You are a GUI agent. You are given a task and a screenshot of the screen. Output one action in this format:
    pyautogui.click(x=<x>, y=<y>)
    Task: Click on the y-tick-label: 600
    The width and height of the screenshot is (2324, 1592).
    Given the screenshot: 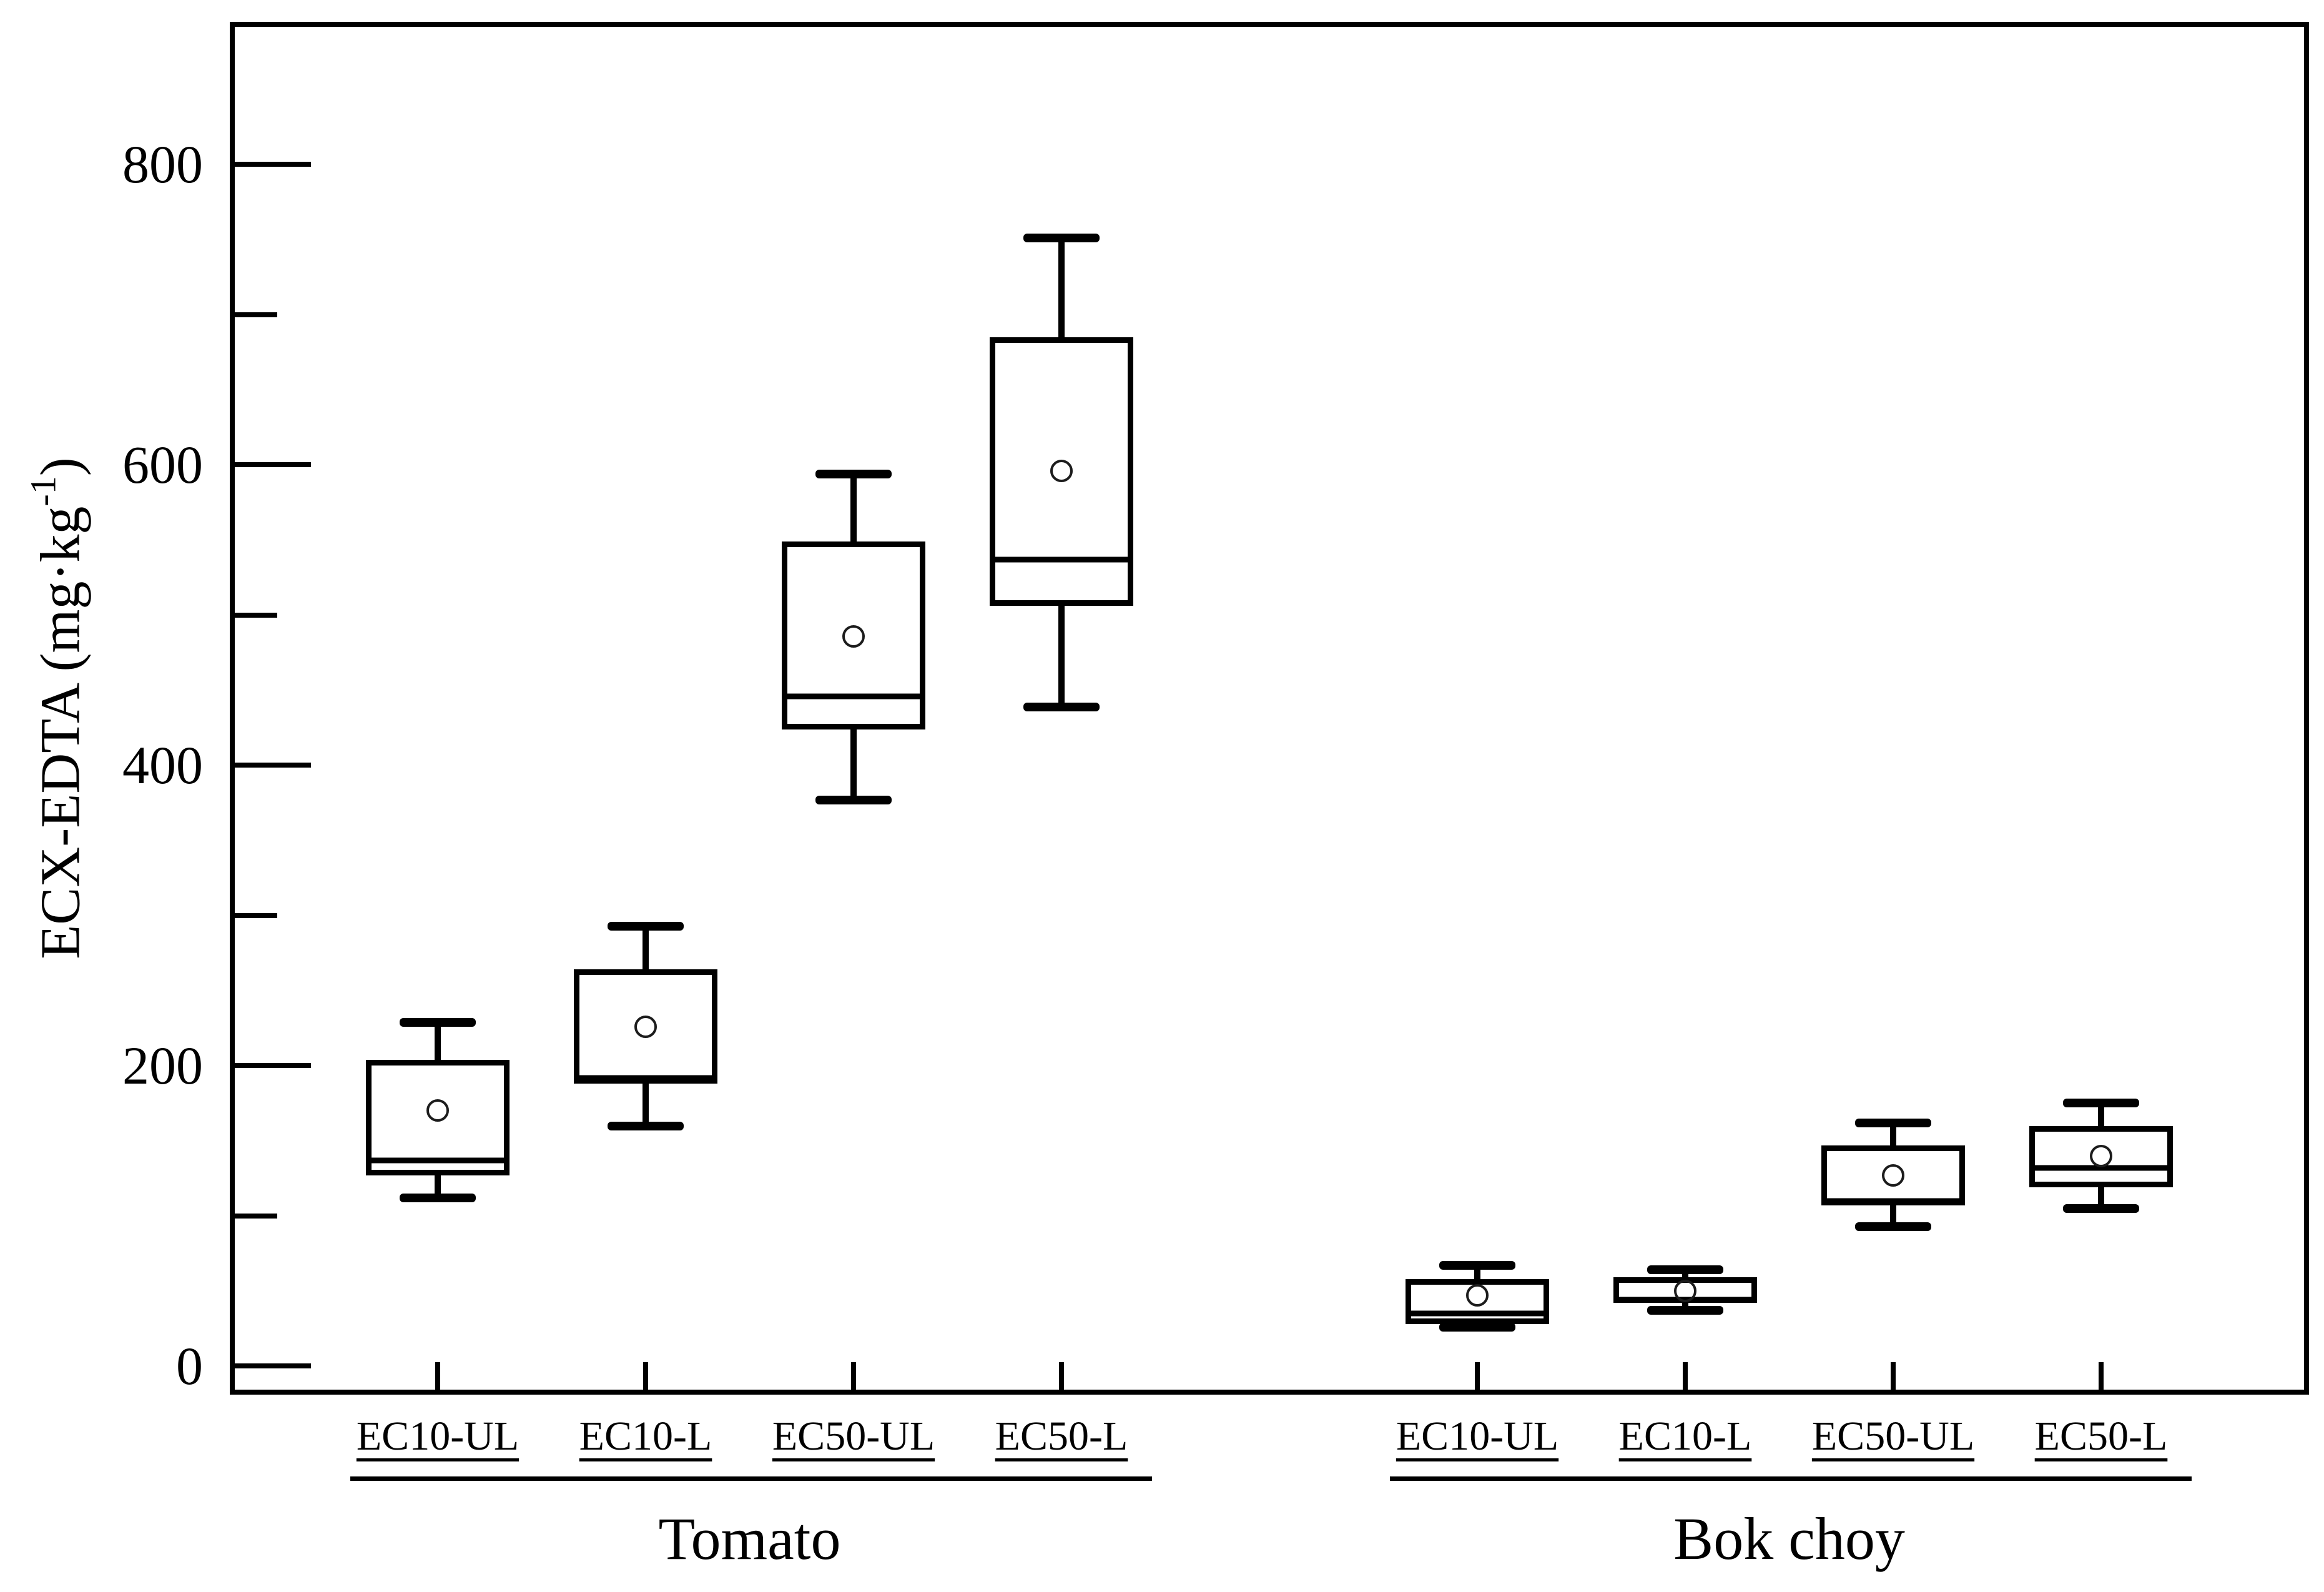 What is the action you would take?
    pyautogui.click(x=162, y=465)
    